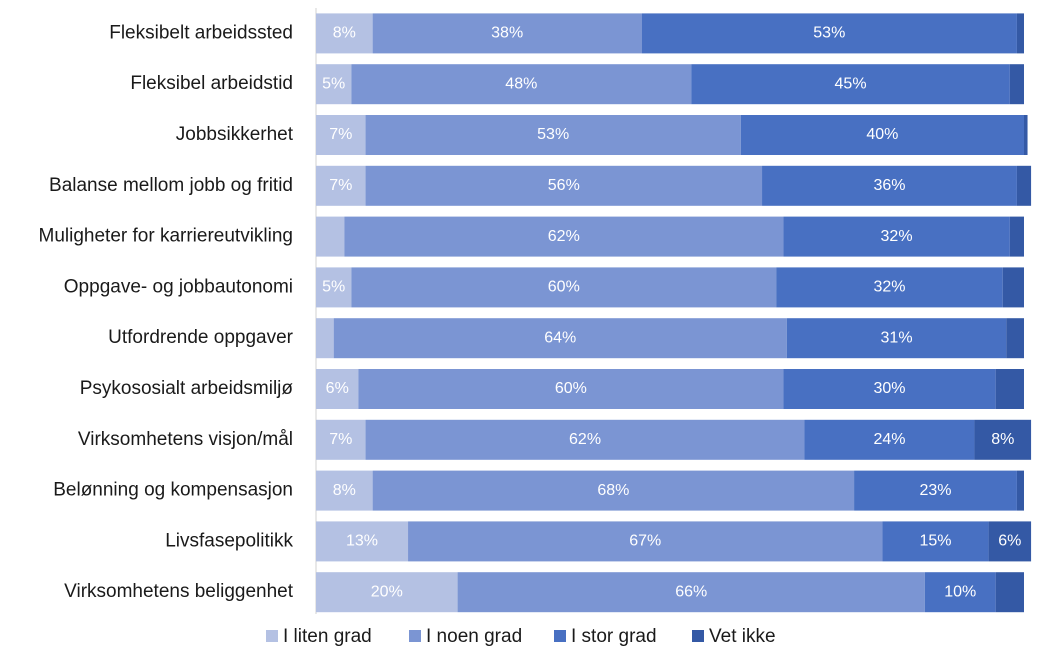 Image resolution: width=1054 pixels, height=666 pixels. I want to click on data-label: 20%, so click(387, 591).